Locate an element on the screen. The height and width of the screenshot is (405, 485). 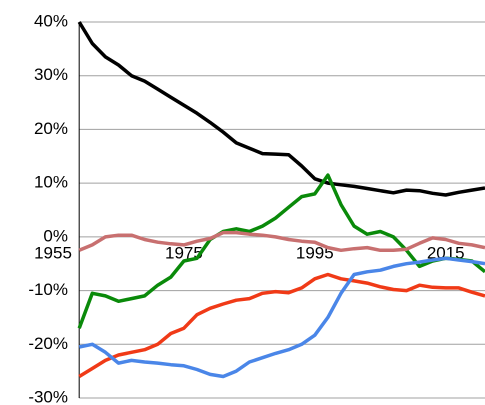
y-tick-label: -10% is located at coordinates (48, 289).